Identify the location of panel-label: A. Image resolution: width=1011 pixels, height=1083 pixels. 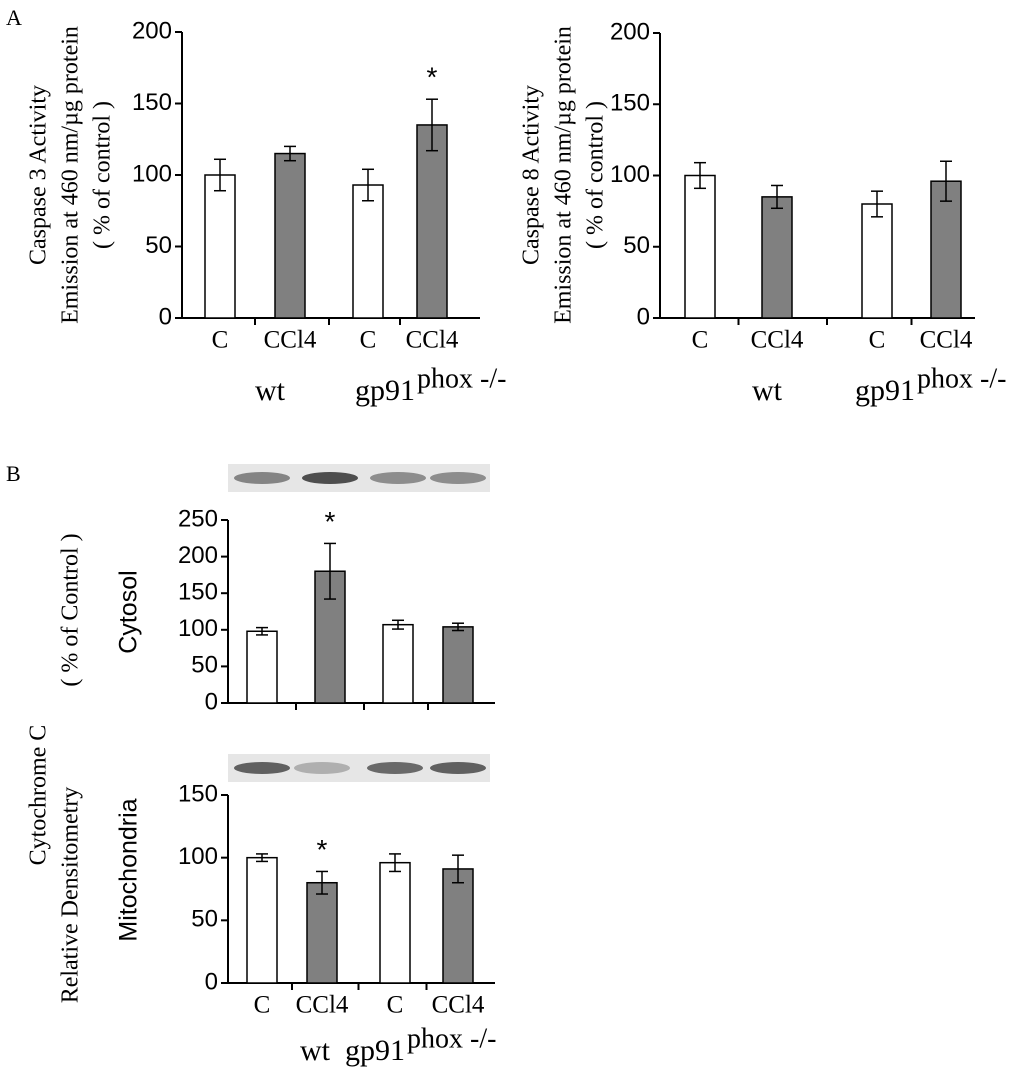
(14, 17).